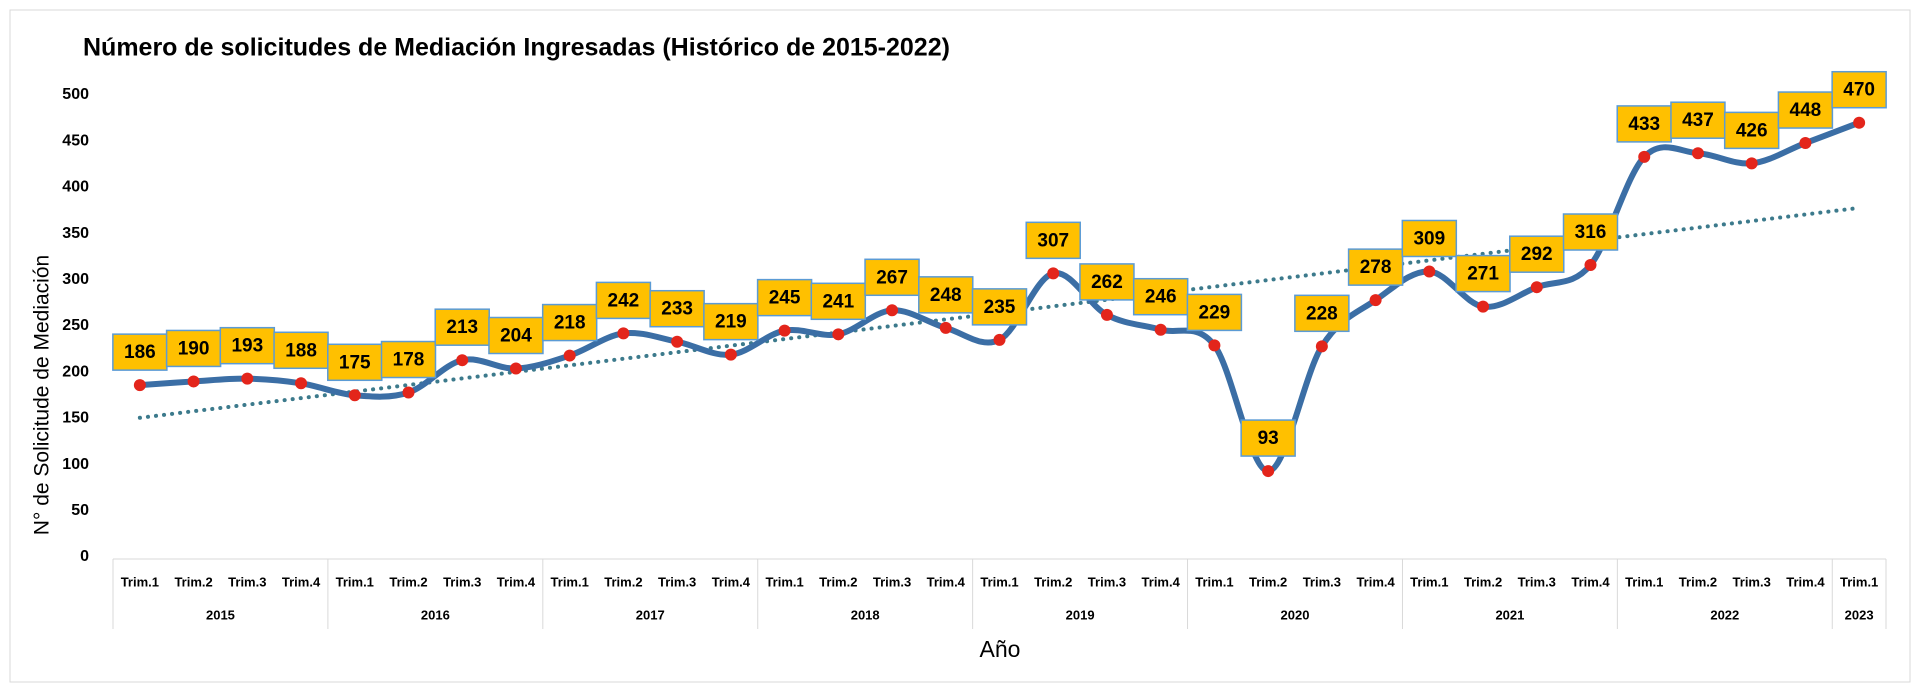 Image resolution: width=1914 pixels, height=686 pixels. What do you see at coordinates (84, 556) in the screenshot?
I see `y-tick-label: 0` at bounding box center [84, 556].